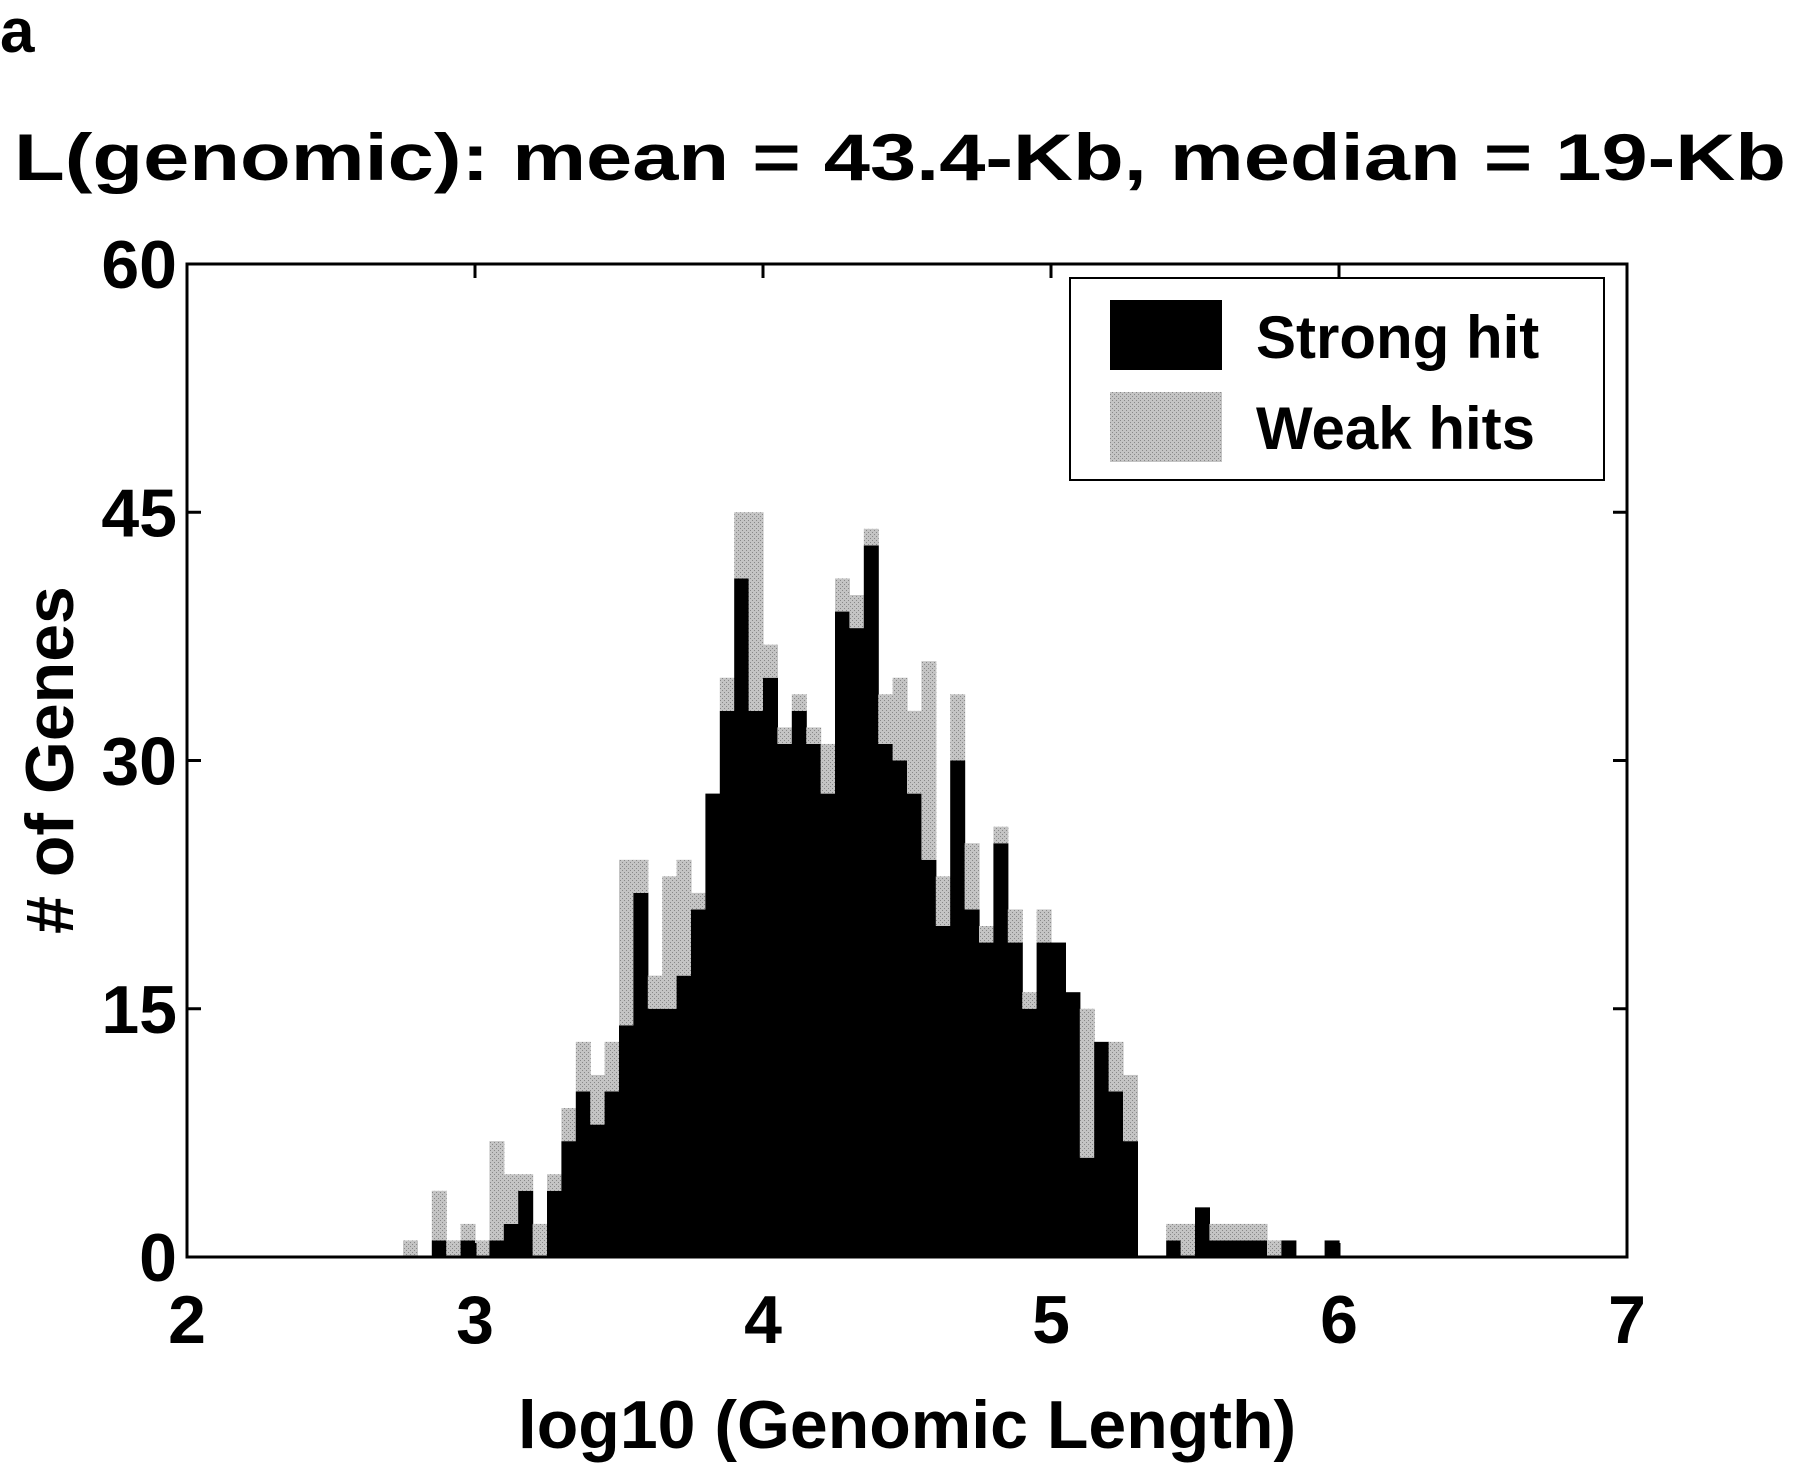 This screenshot has width=1800, height=1480. I want to click on legend-swatch-weak-hits, so click(1166, 427).